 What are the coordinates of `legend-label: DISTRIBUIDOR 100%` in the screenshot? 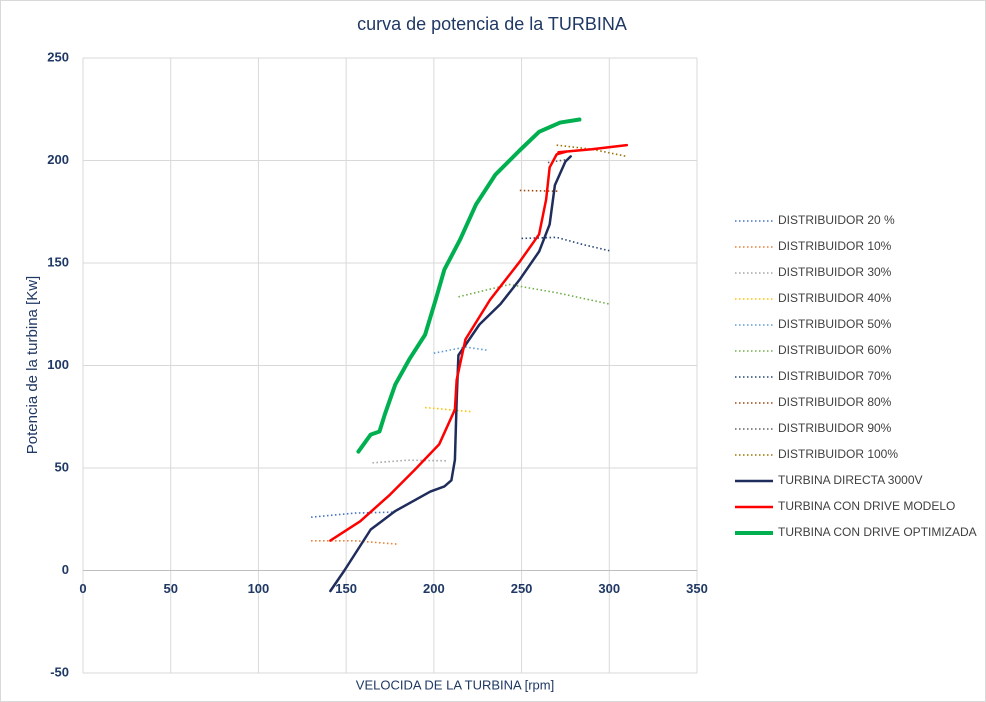 It's located at (838, 454).